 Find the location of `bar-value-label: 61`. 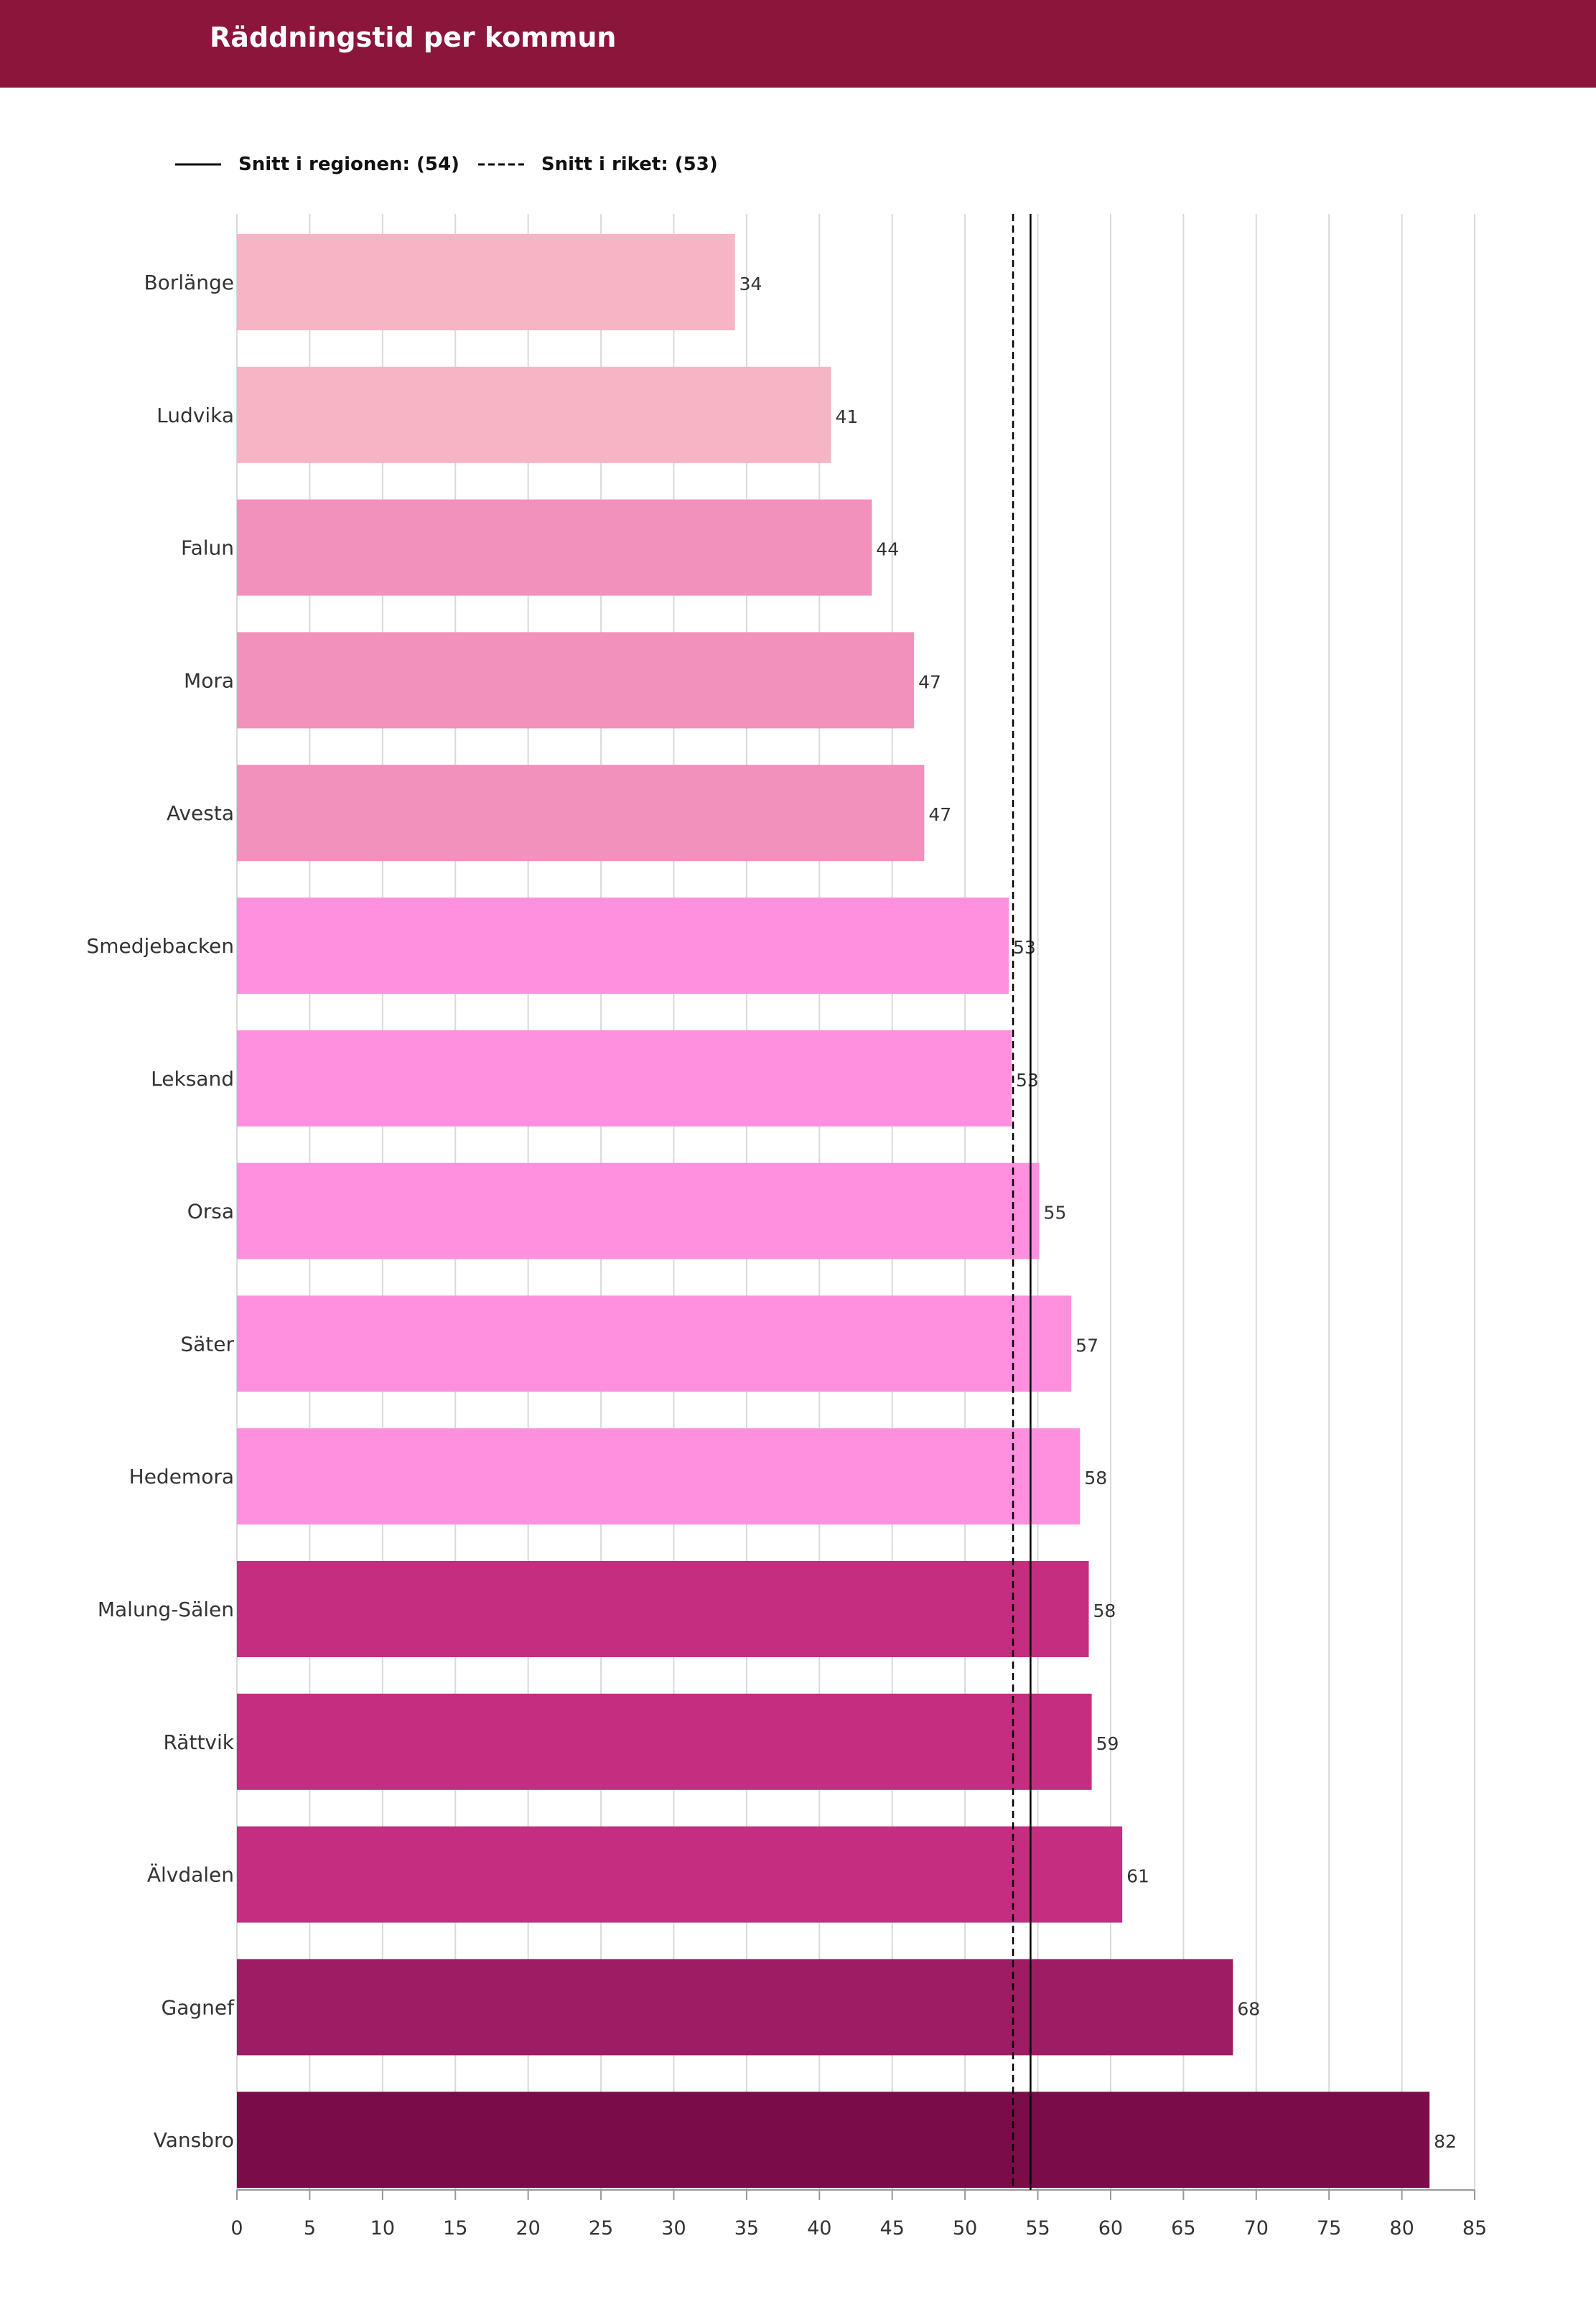

bar-value-label: 61 is located at coordinates (1137, 1876).